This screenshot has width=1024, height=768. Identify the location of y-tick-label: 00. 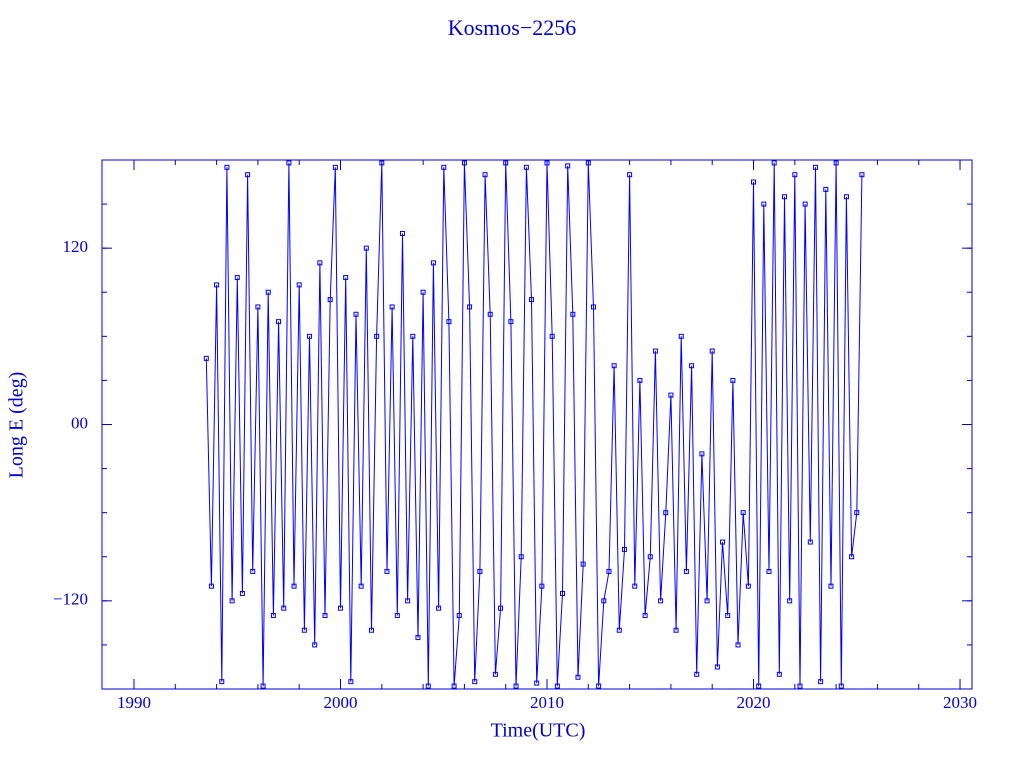
(79, 422).